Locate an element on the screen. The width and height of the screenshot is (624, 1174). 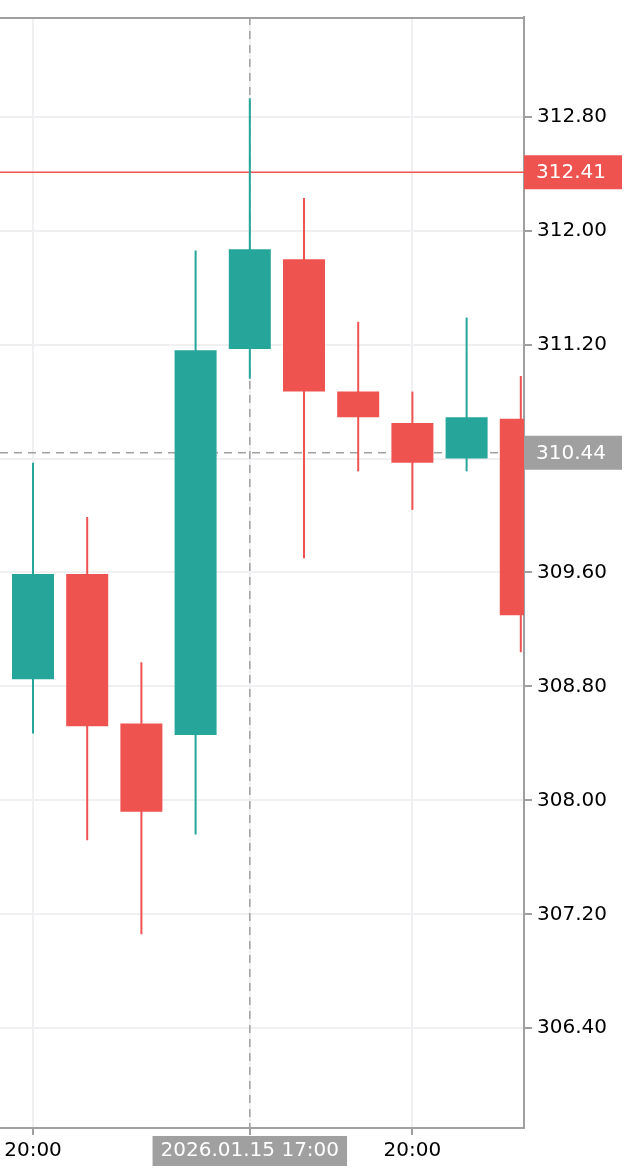
y-tick-label: 308.00 is located at coordinates (572, 798).